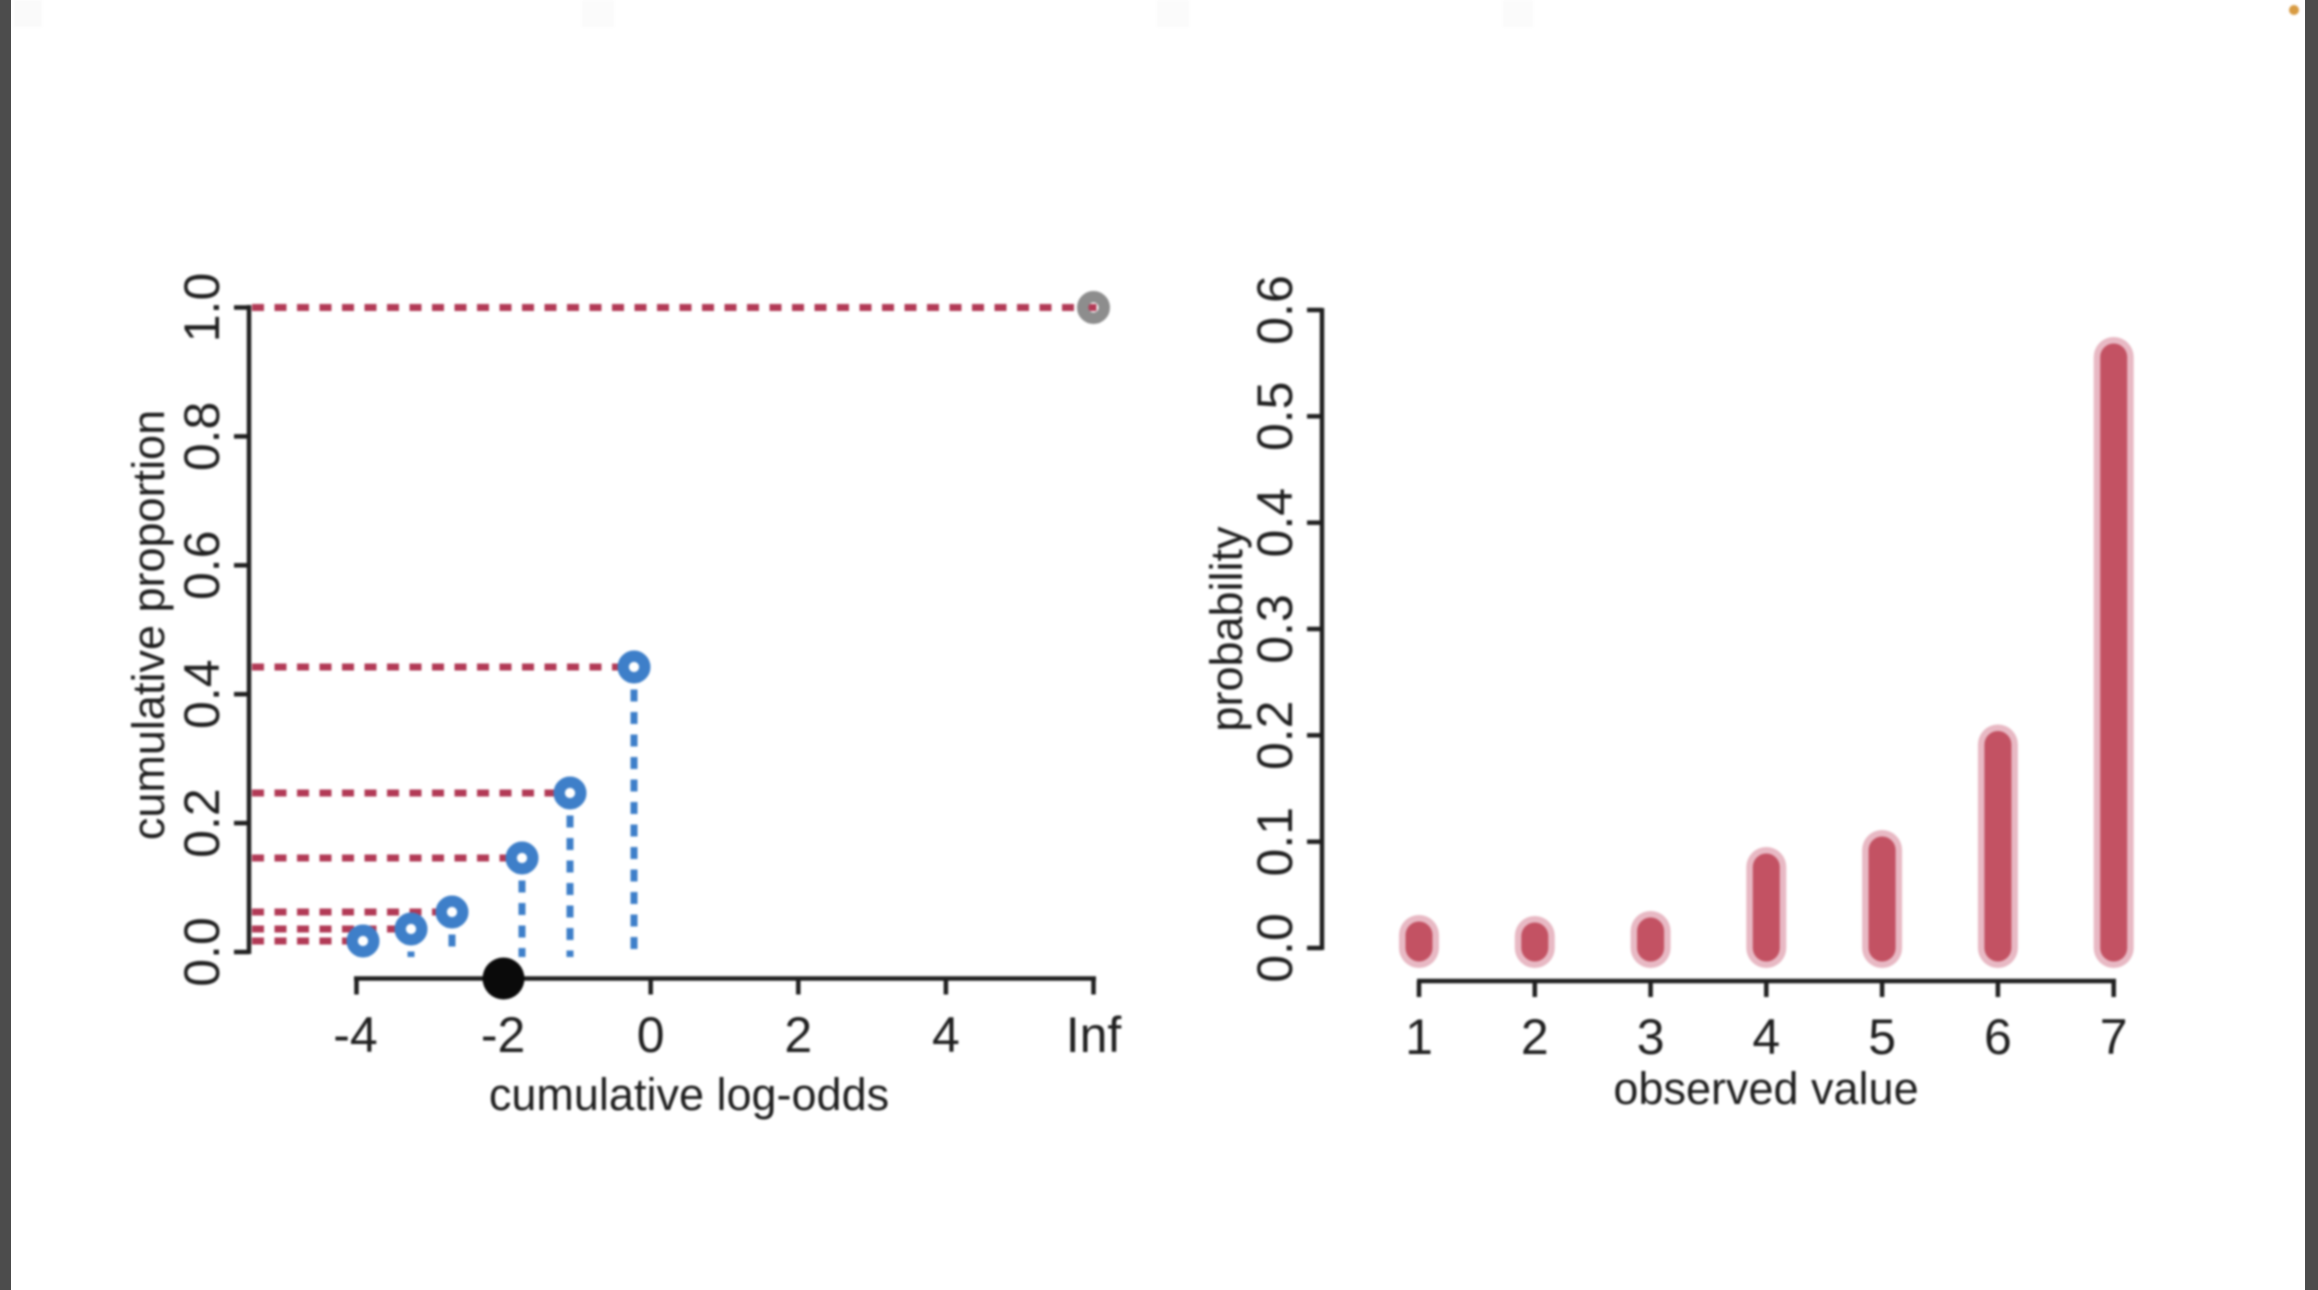 This screenshot has height=1290, width=2318. What do you see at coordinates (1275, 417) in the screenshot?
I see `svg-text: 0.5` at bounding box center [1275, 417].